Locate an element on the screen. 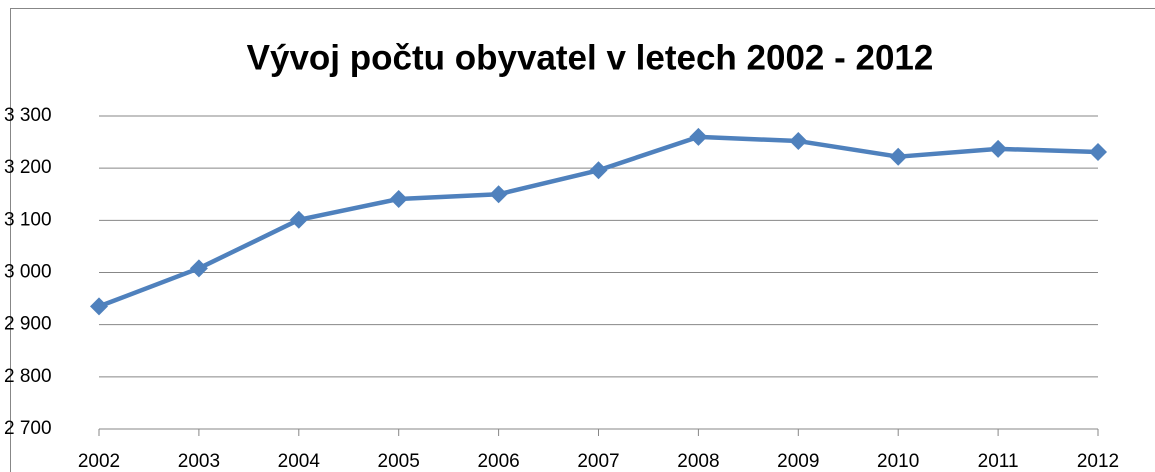  x-tick-label: 2005 is located at coordinates (399, 461).